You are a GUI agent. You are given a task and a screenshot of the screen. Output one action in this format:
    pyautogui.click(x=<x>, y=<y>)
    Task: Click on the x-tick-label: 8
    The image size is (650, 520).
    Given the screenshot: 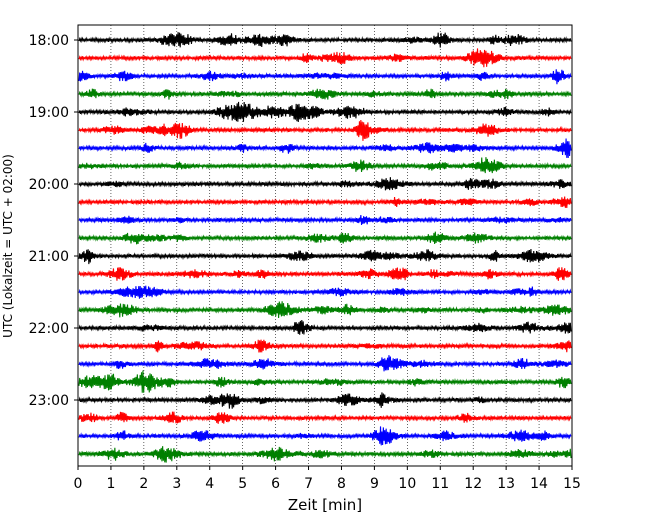 What is the action you would take?
    pyautogui.click(x=341, y=484)
    